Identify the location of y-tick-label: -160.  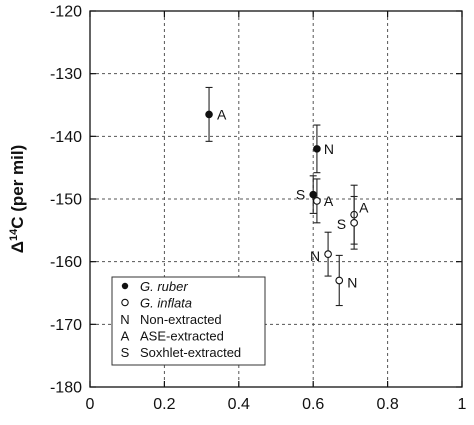
(66, 262).